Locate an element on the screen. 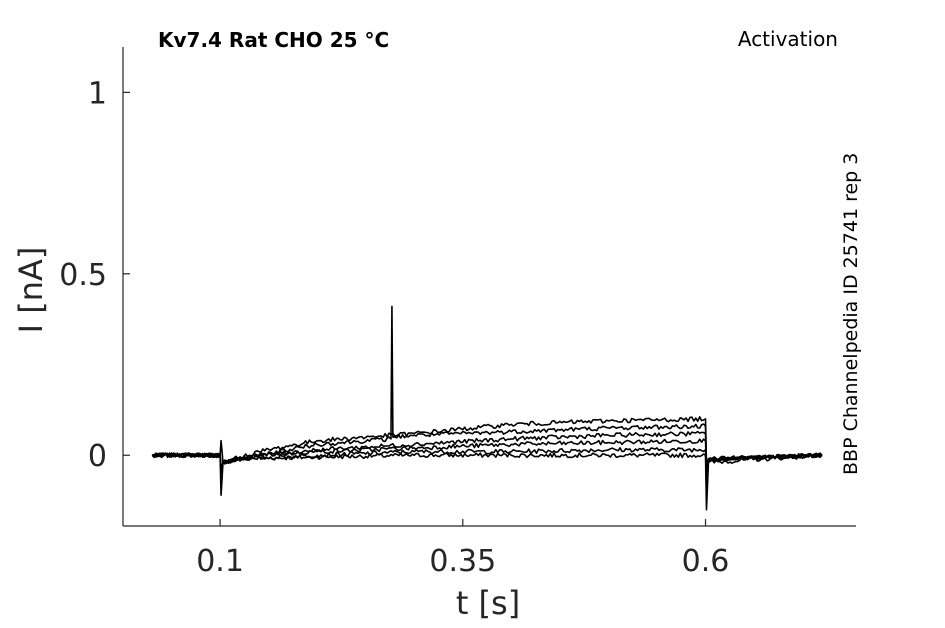  y-axis-label: I [nA] is located at coordinates (31, 290).